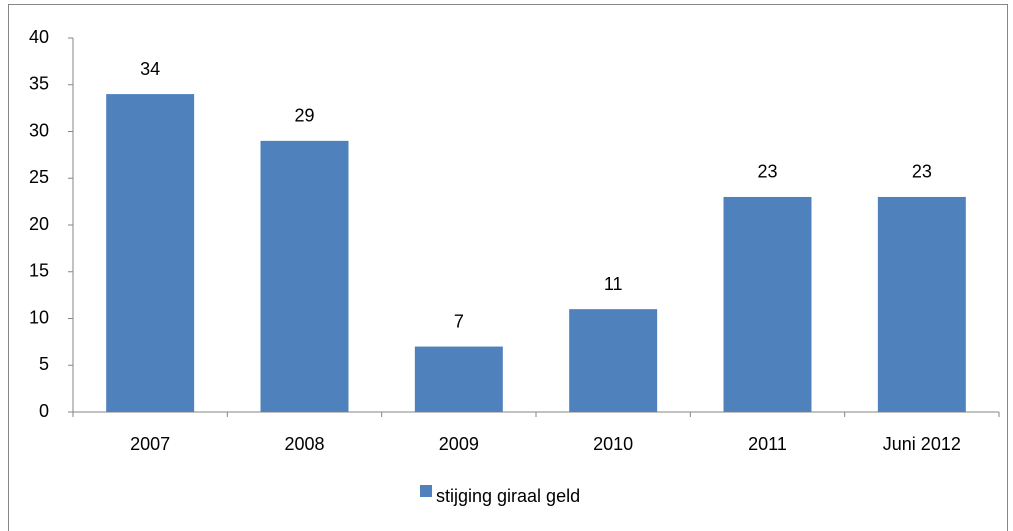 The image size is (1013, 531). I want to click on data-label: 34, so click(150, 69).